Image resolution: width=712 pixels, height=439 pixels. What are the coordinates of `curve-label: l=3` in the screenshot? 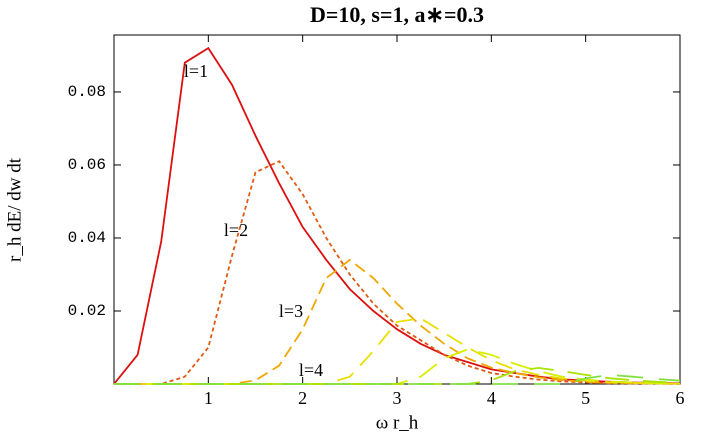 It's located at (291, 311).